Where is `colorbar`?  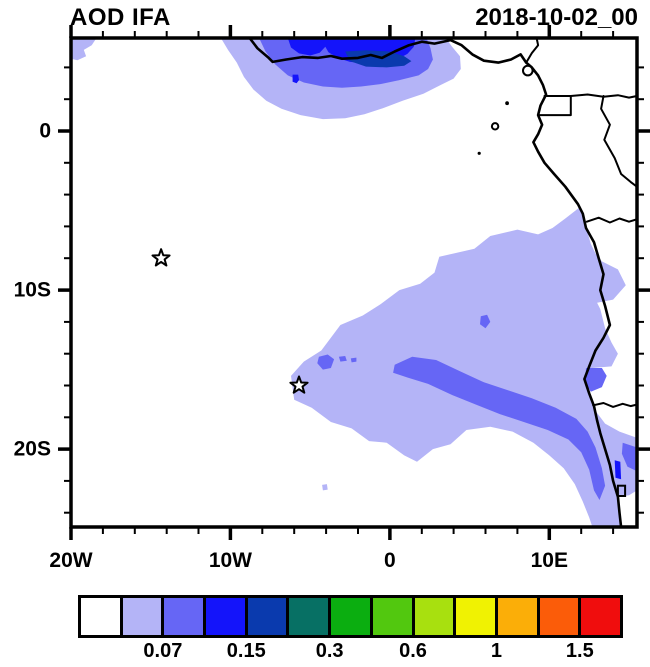
colorbar is located at coordinates (350, 616).